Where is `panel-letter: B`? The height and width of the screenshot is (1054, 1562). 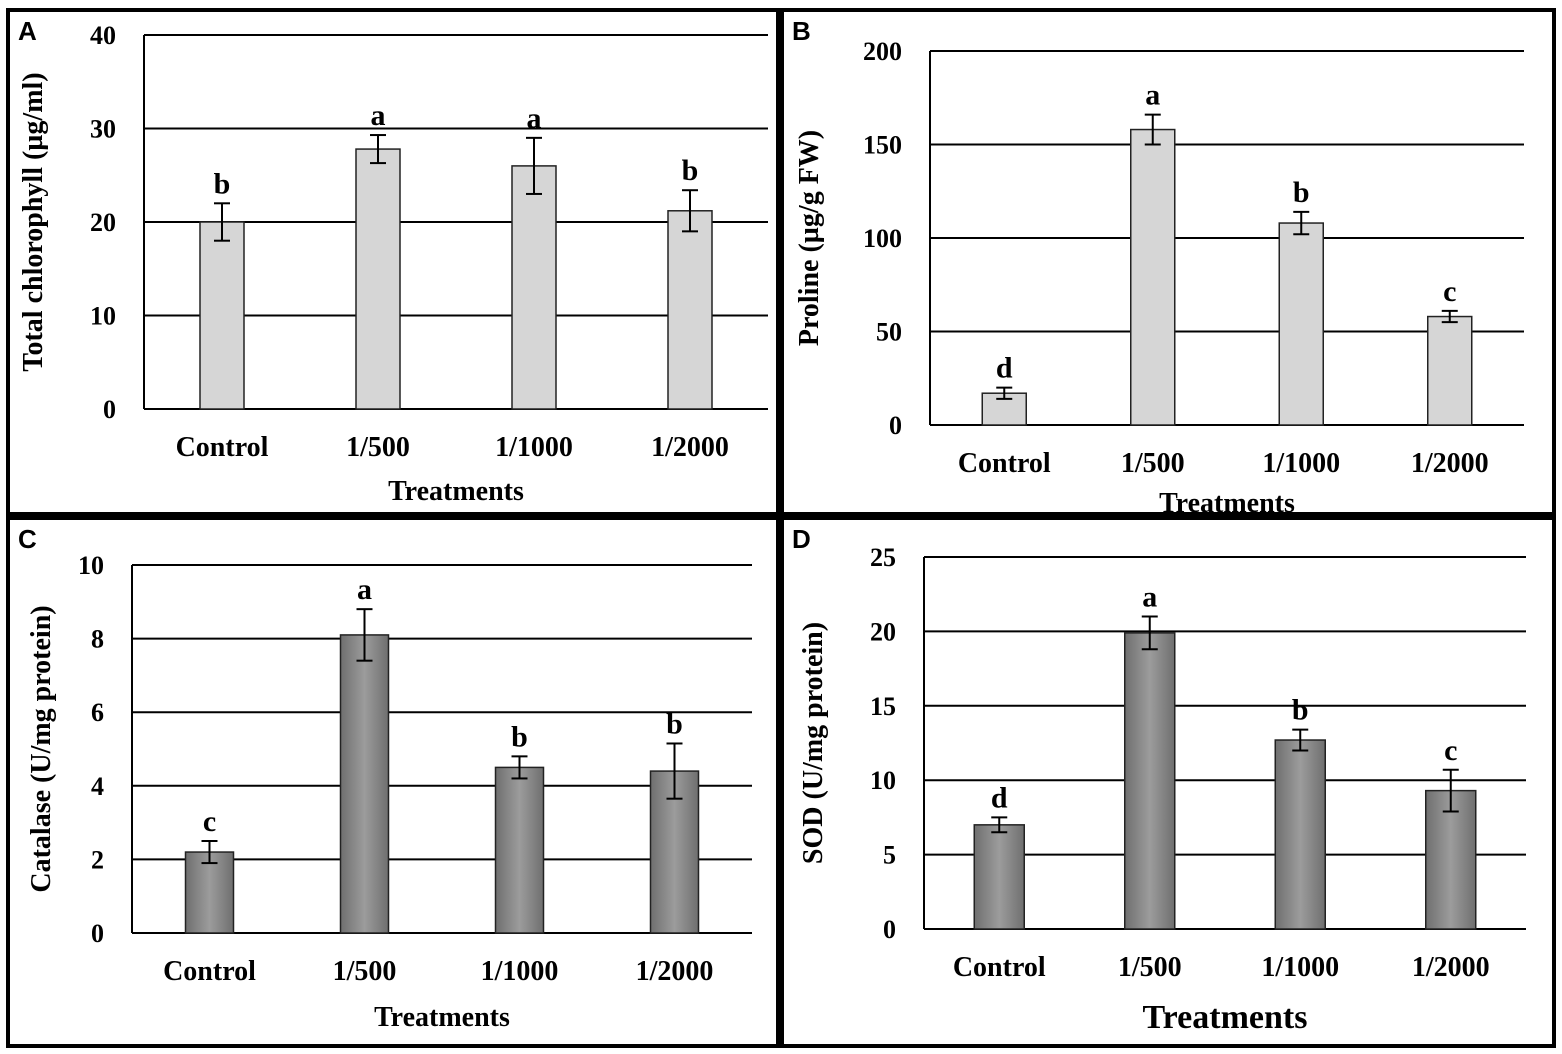
panel-letter: B is located at coordinates (801, 31).